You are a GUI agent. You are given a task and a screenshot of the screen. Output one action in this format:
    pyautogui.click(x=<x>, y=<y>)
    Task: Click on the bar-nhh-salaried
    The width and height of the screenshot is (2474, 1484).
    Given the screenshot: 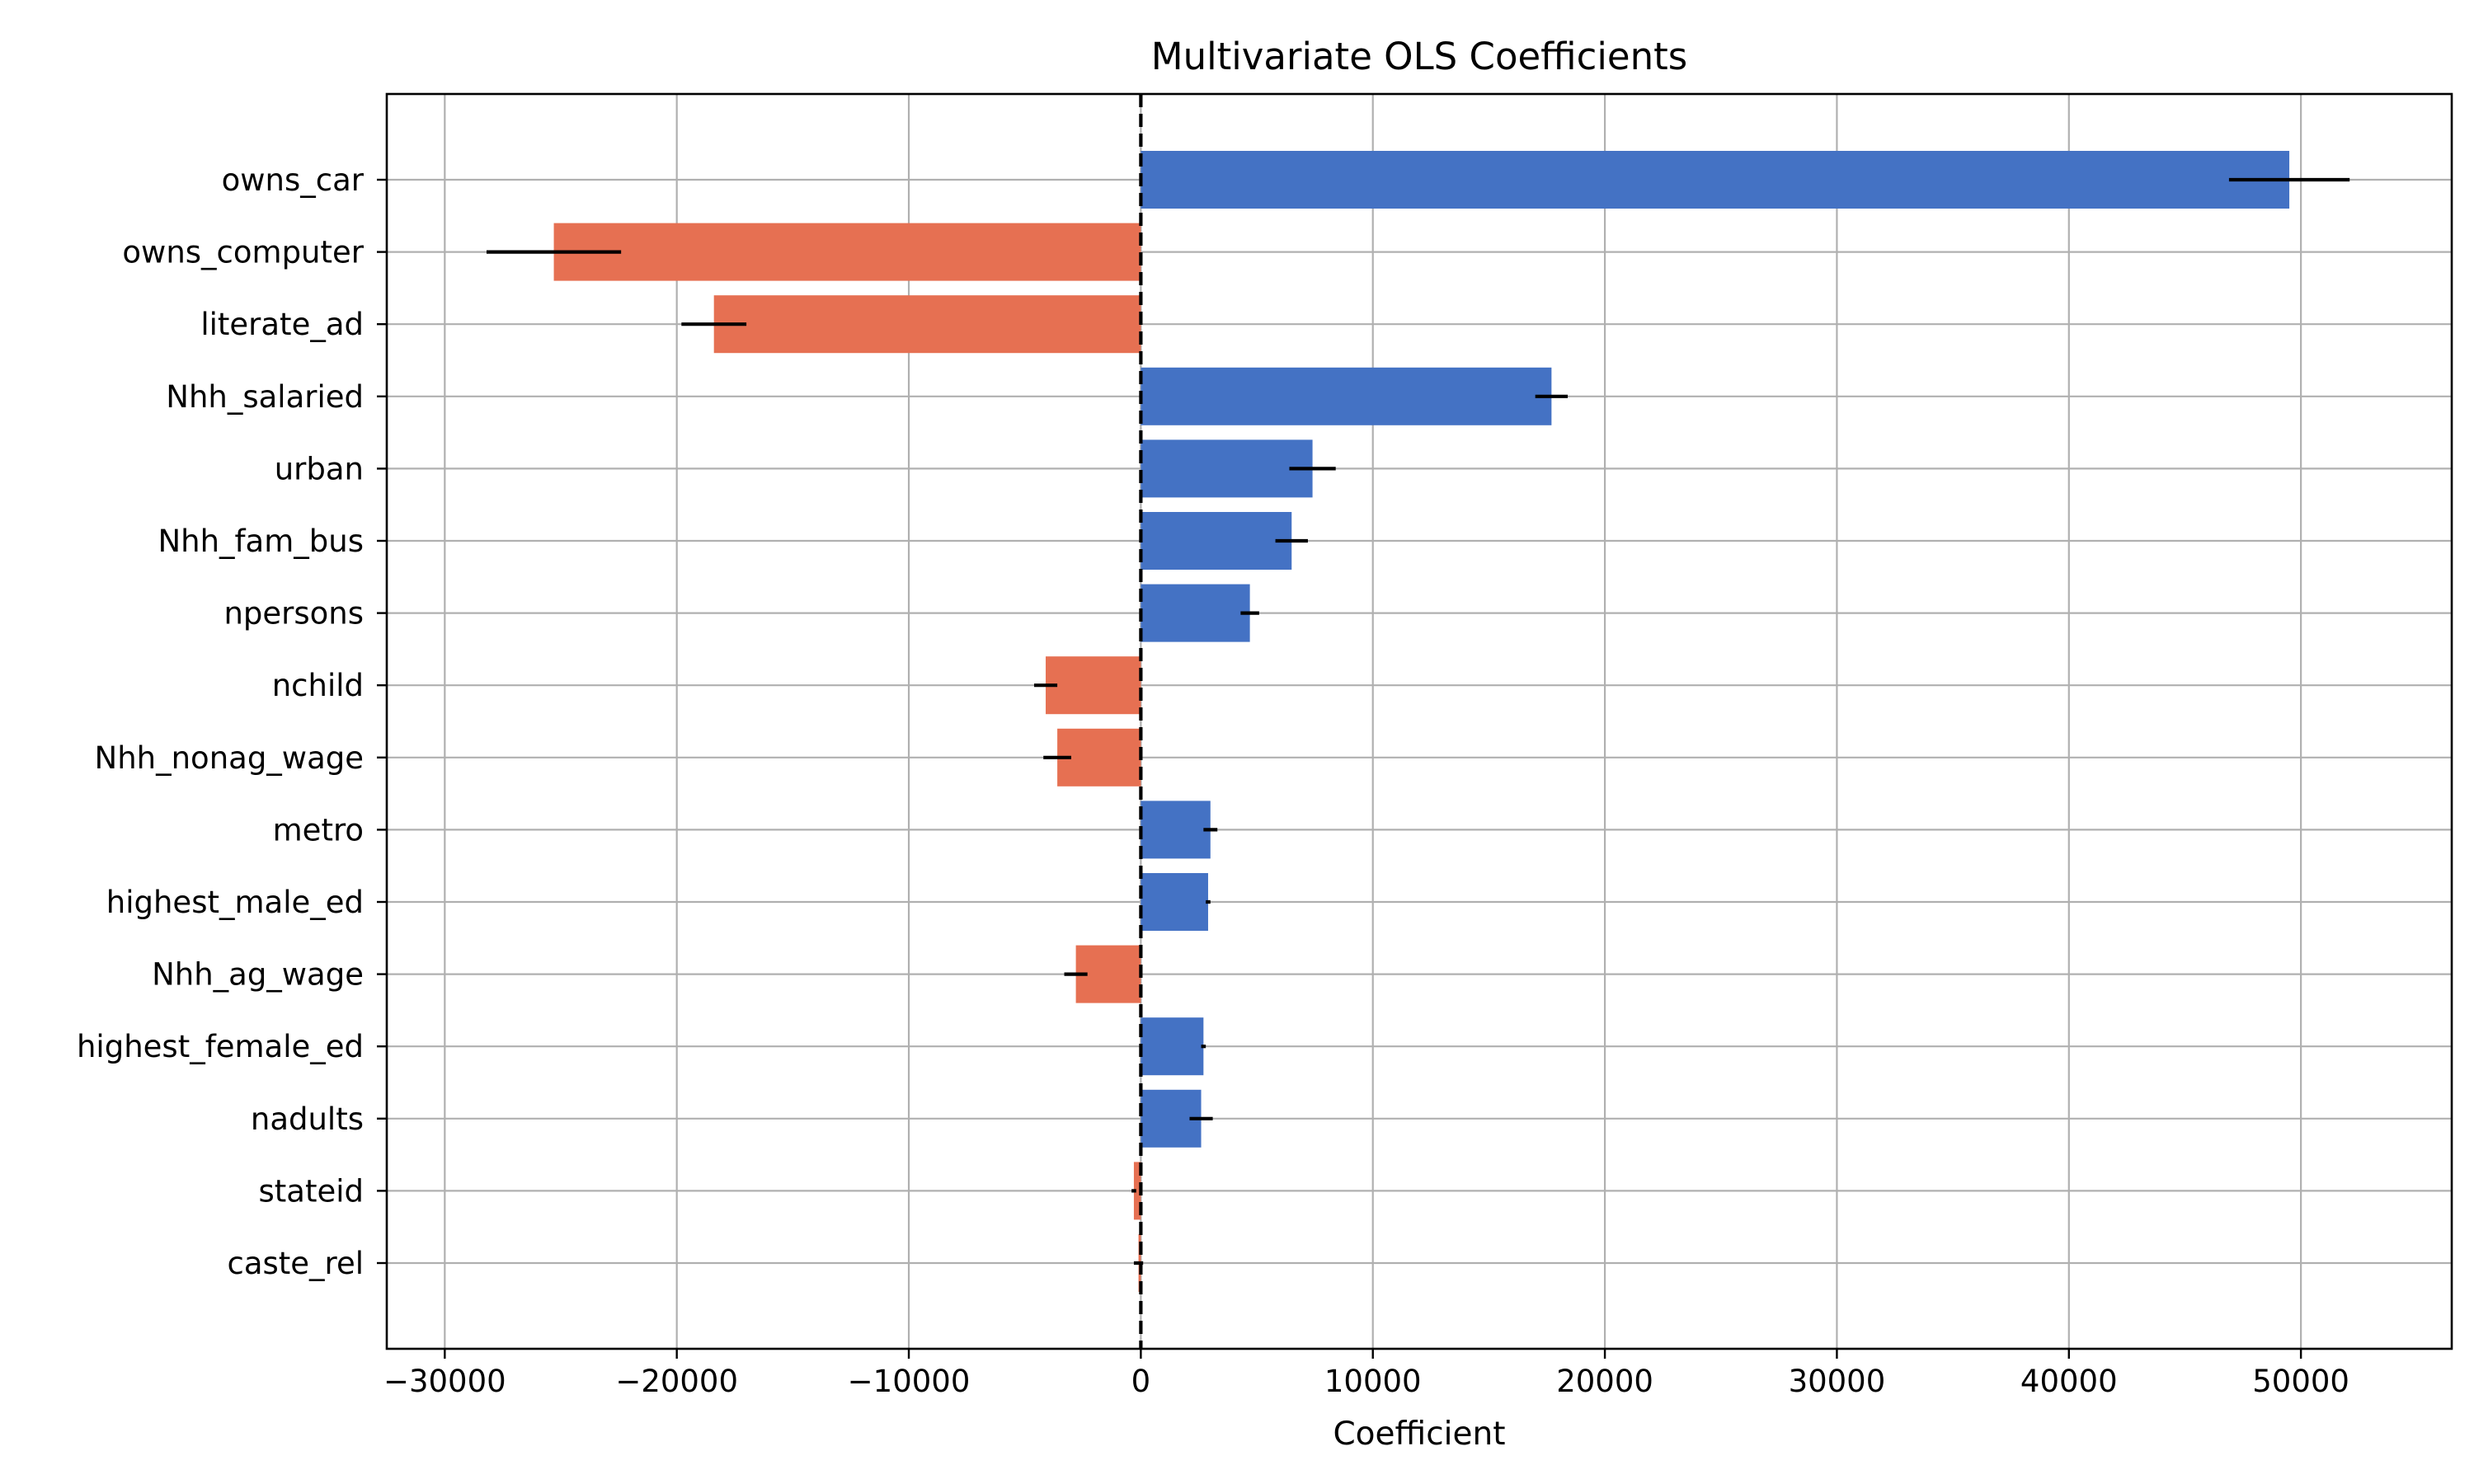 What is the action you would take?
    pyautogui.click(x=1346, y=396)
    